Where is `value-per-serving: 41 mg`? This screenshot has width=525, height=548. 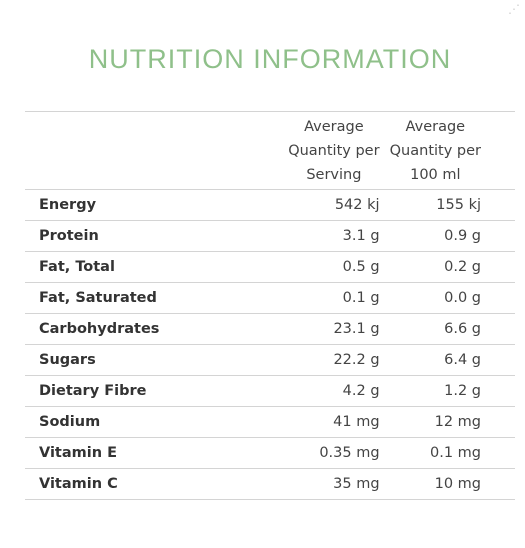
value-per-serving: 41 mg is located at coordinates (269, 422).